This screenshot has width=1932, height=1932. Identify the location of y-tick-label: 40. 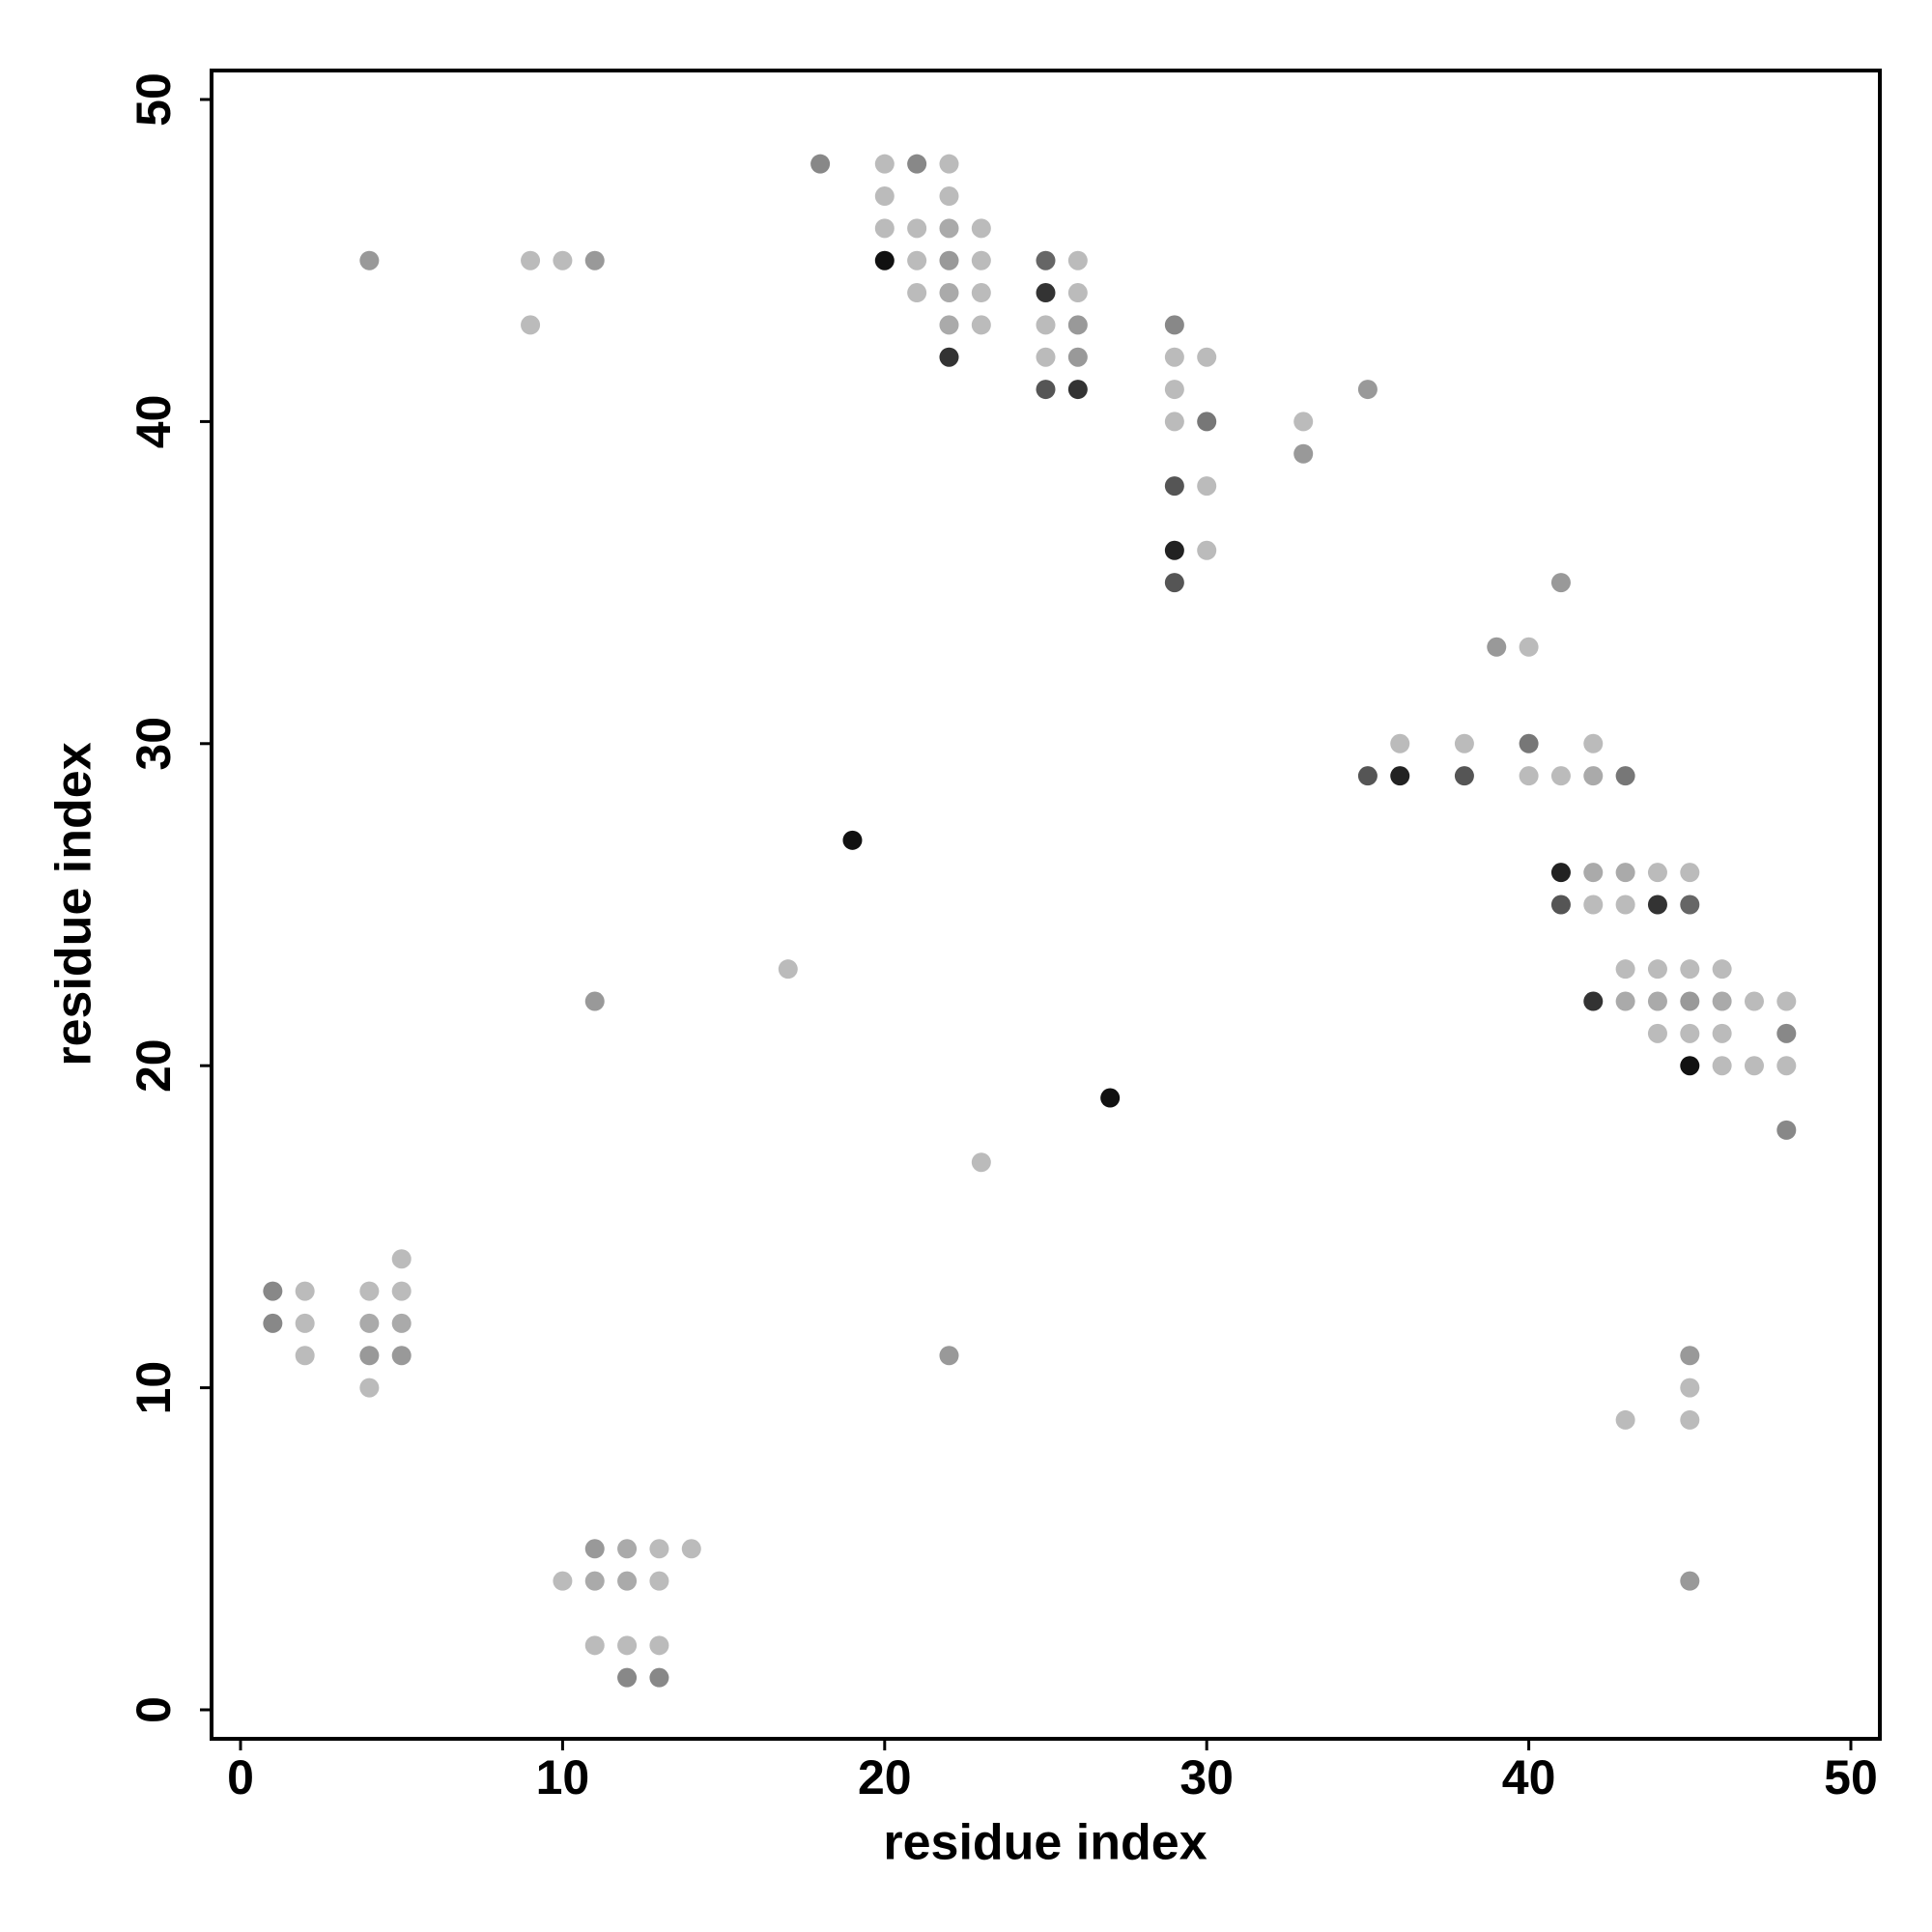
(154, 422).